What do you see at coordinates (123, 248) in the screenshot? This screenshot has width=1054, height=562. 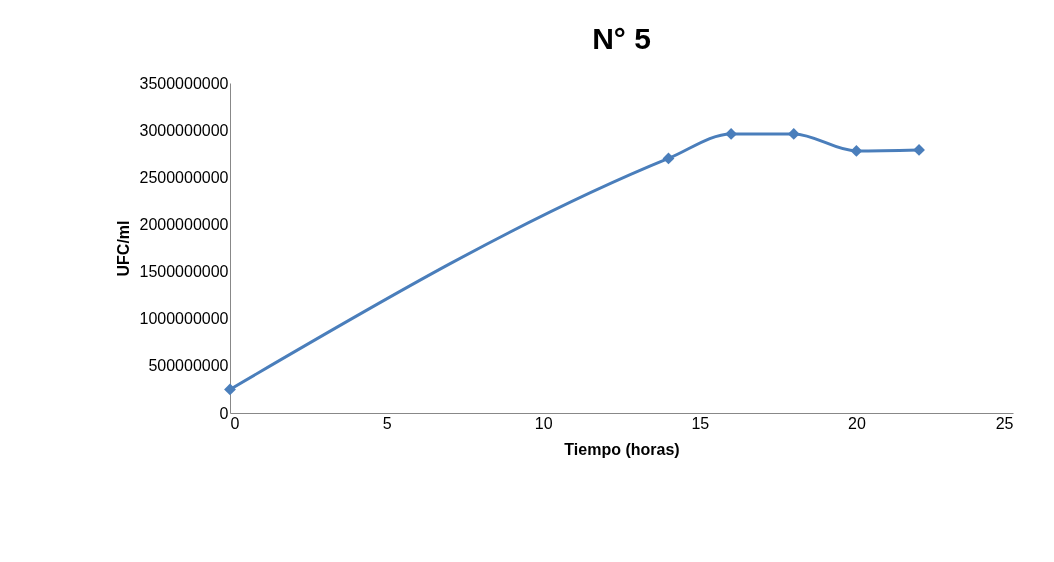 I see `y-axis-title: UFC/ml` at bounding box center [123, 248].